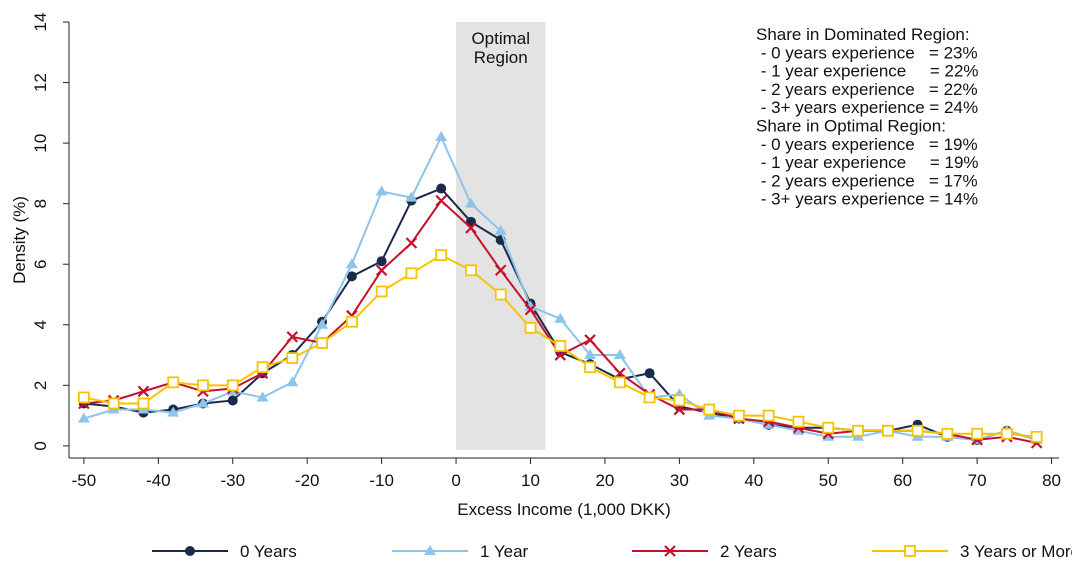 This screenshot has width=1072, height=565. What do you see at coordinates (268, 551) in the screenshot?
I see `legend-label: 0 Years` at bounding box center [268, 551].